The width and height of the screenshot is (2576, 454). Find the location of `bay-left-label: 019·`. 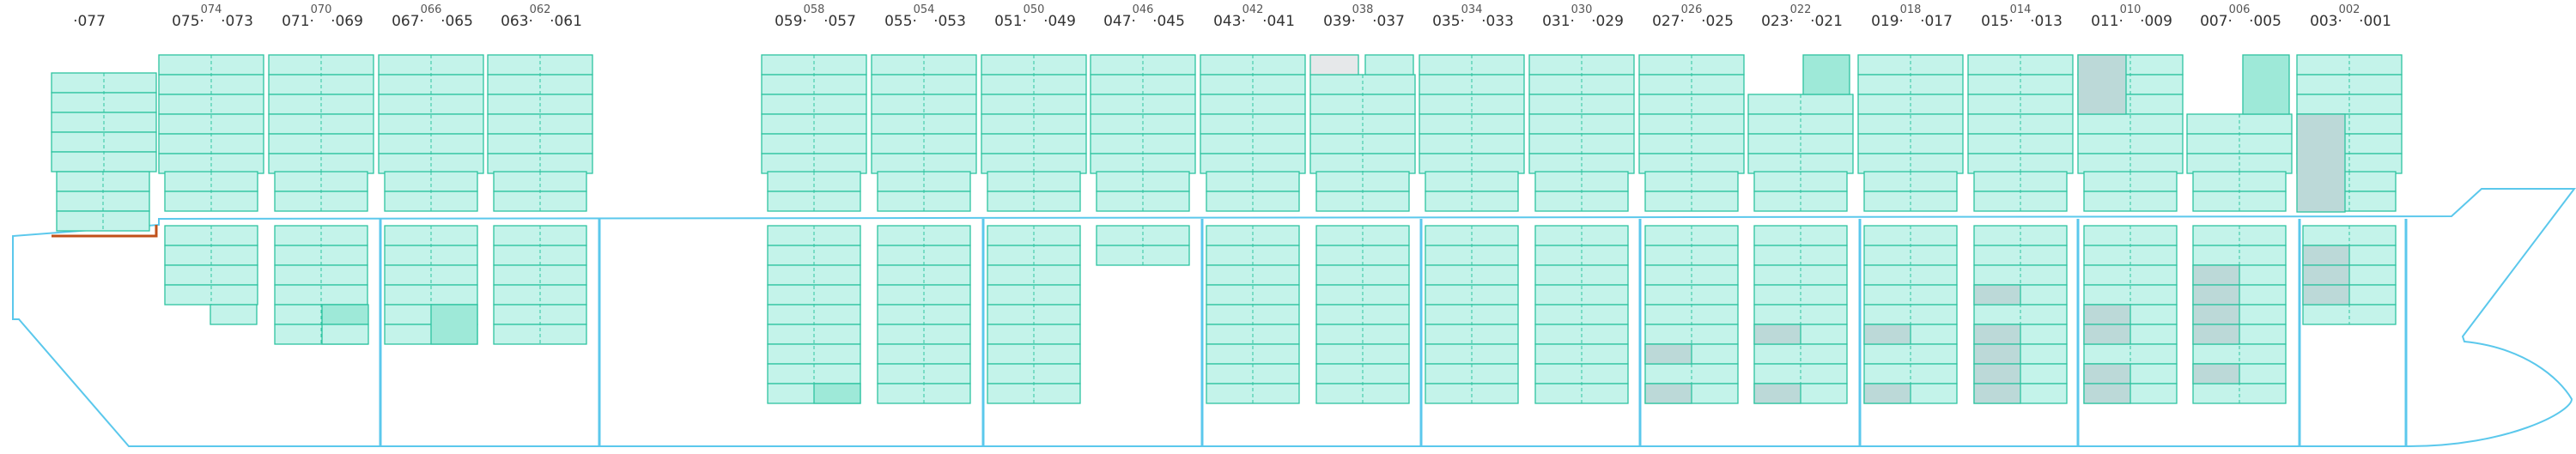

bay-left-label: 019· is located at coordinates (1887, 21).